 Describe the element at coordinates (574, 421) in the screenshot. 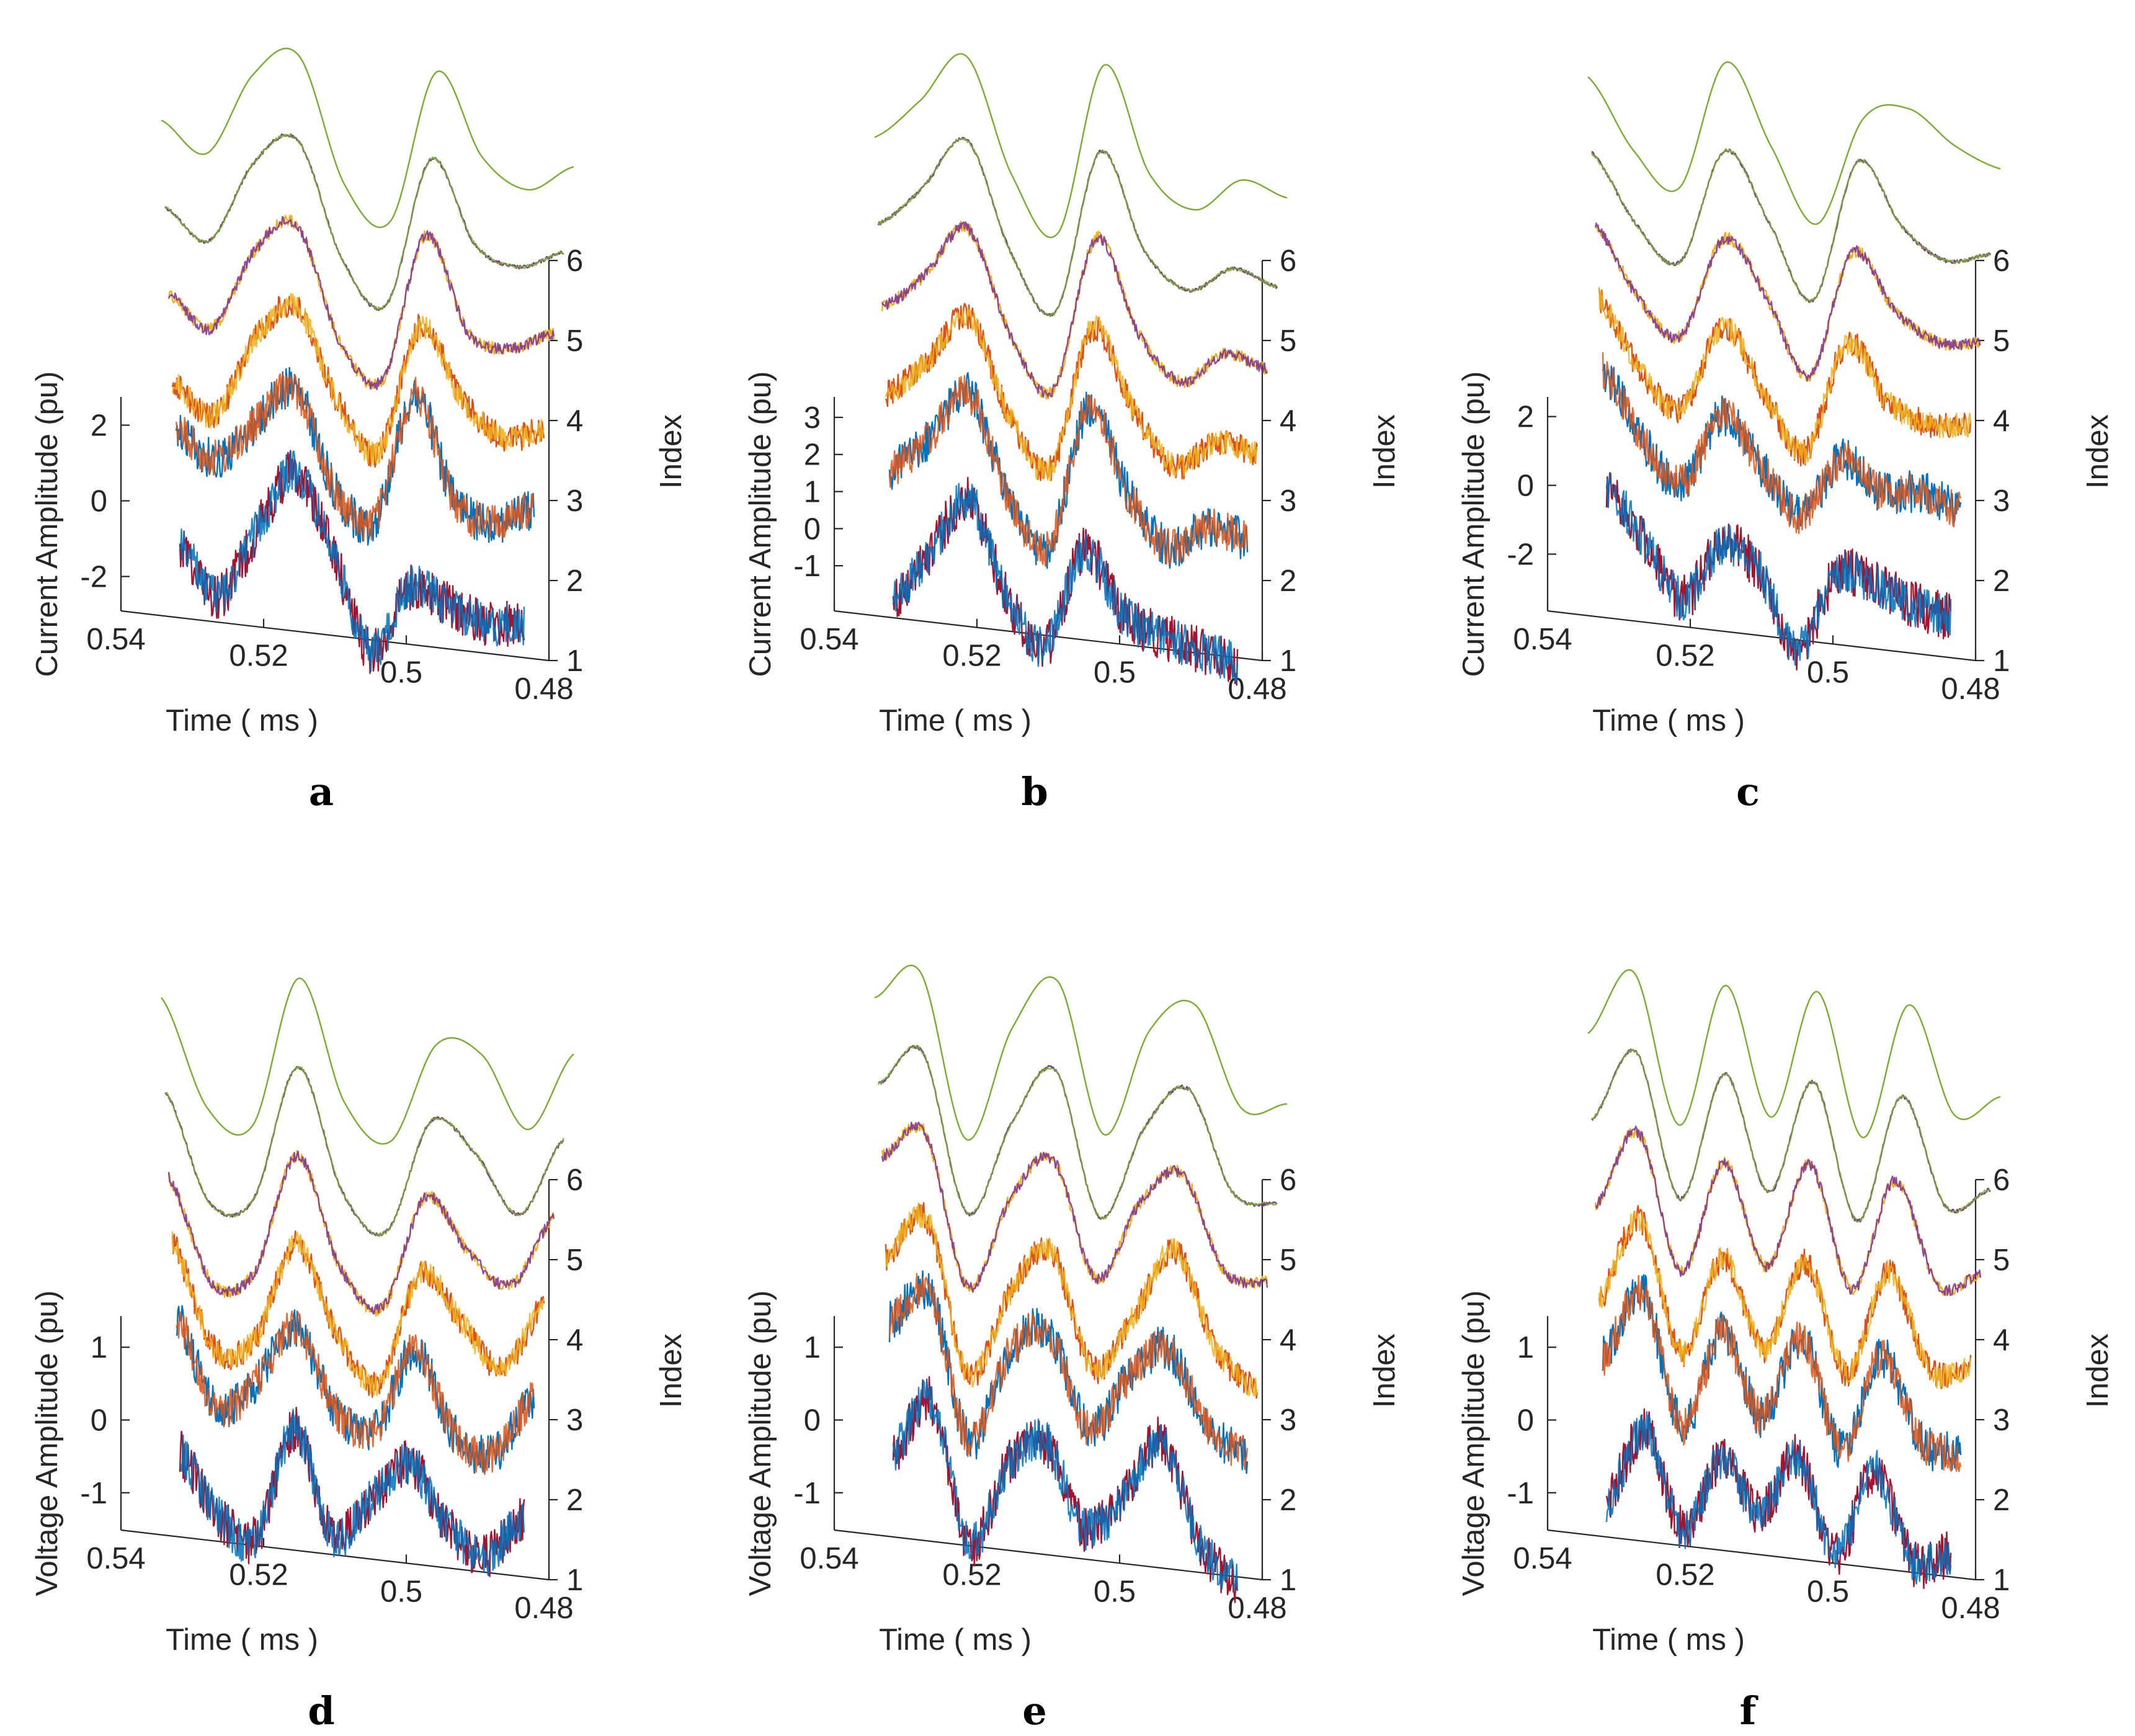

I see `index-tick-label: 4` at that location.